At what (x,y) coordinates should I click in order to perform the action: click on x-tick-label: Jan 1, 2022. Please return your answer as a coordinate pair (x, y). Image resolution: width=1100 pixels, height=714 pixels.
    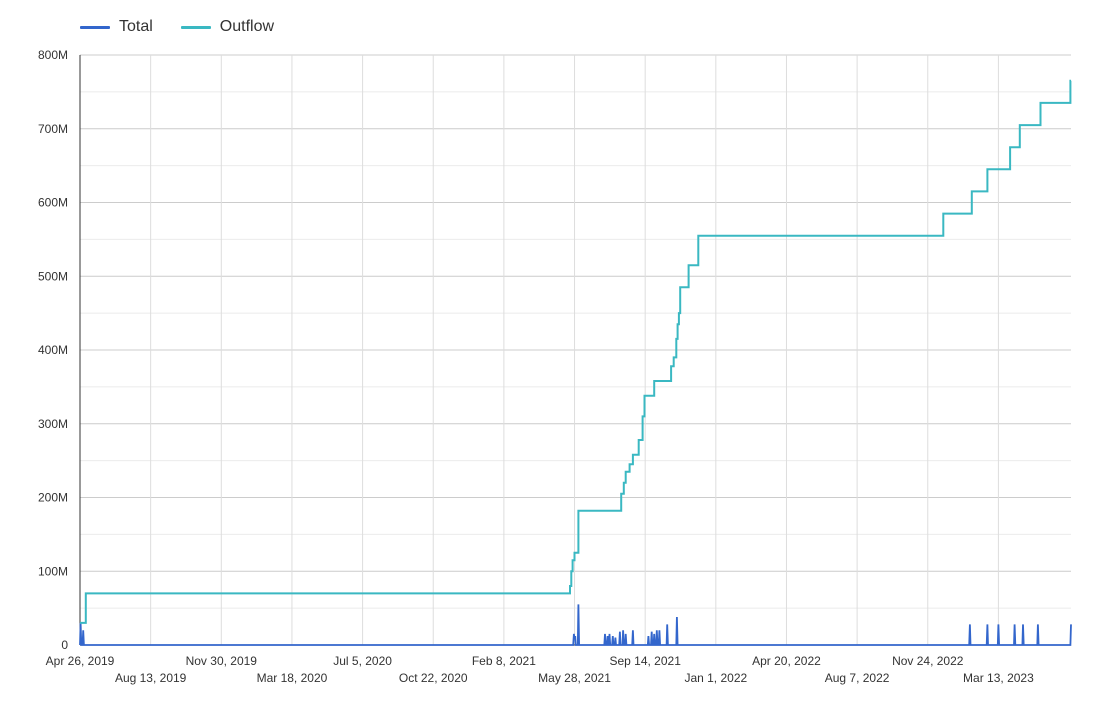
    Looking at the image, I should click on (715, 678).